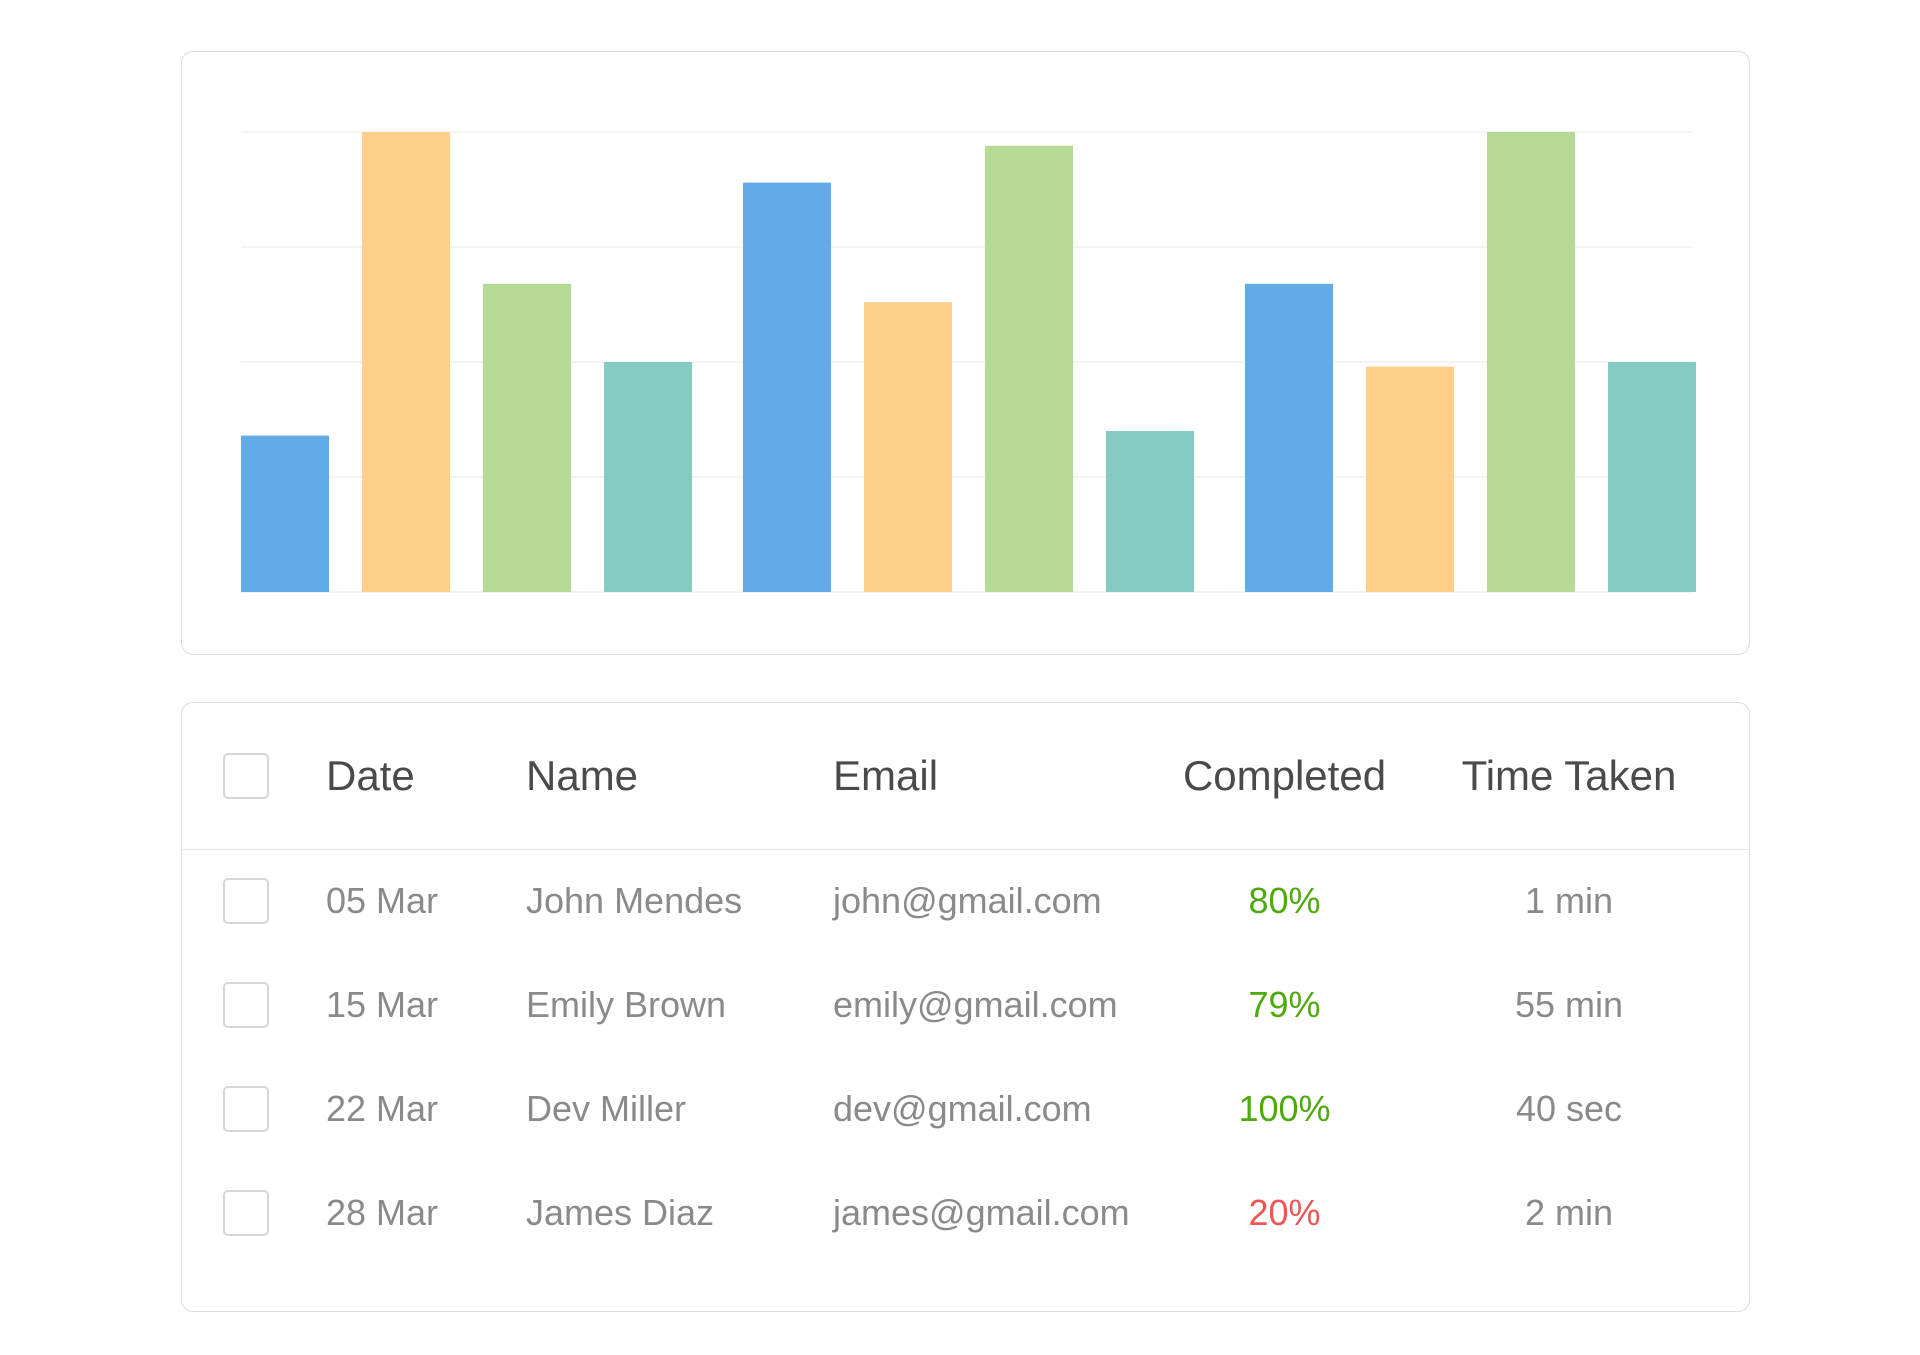  Describe the element at coordinates (1284, 1212) in the screenshot. I see `cell-completed: 20%` at that location.